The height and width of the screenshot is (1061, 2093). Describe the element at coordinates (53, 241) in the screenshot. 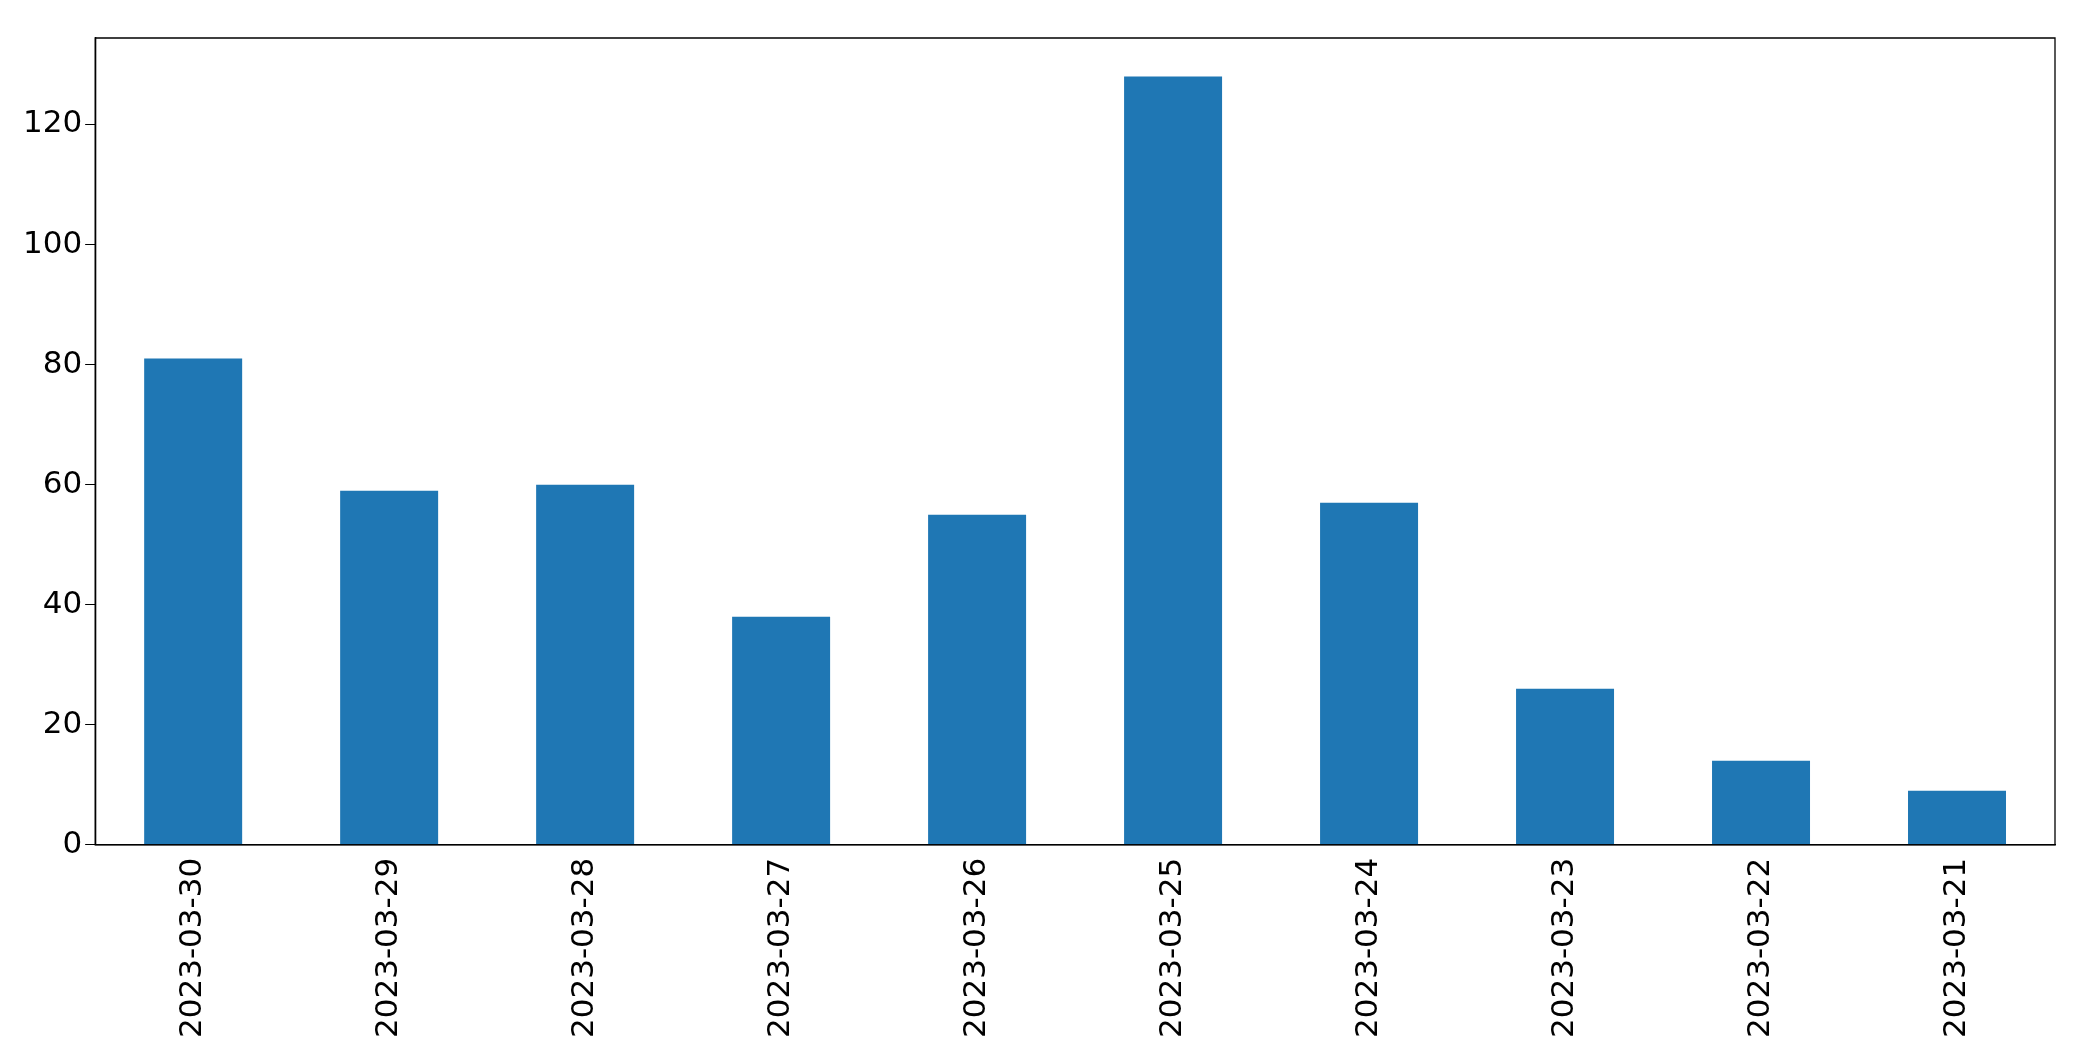

I see `y-tick-label: 100` at that location.